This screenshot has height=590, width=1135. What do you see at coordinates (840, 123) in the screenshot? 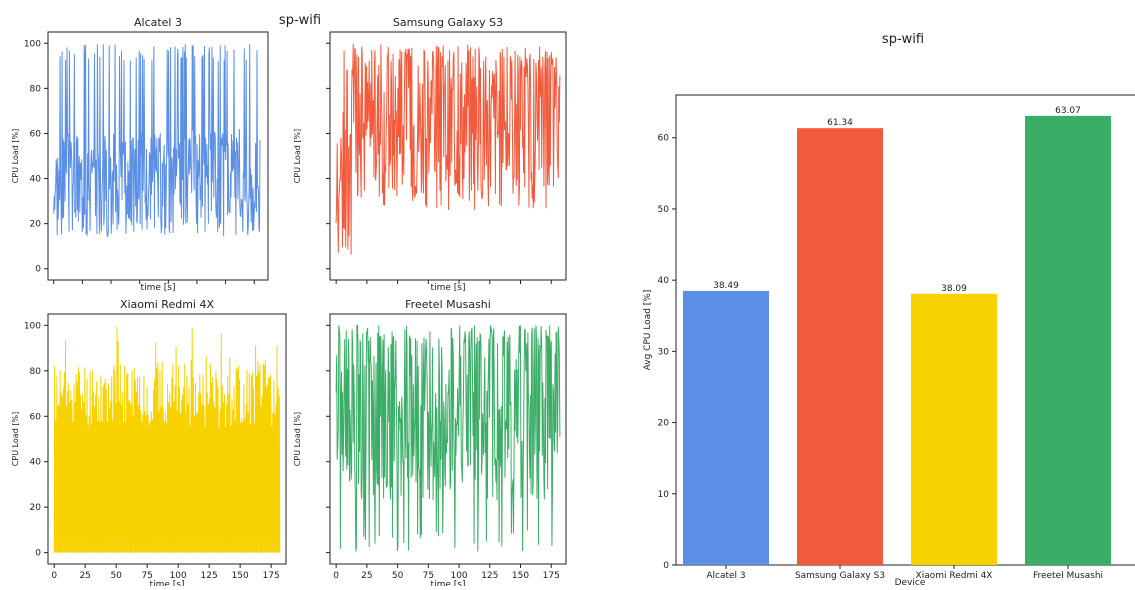
I see `bar-value-label: 61.34` at bounding box center [840, 123].